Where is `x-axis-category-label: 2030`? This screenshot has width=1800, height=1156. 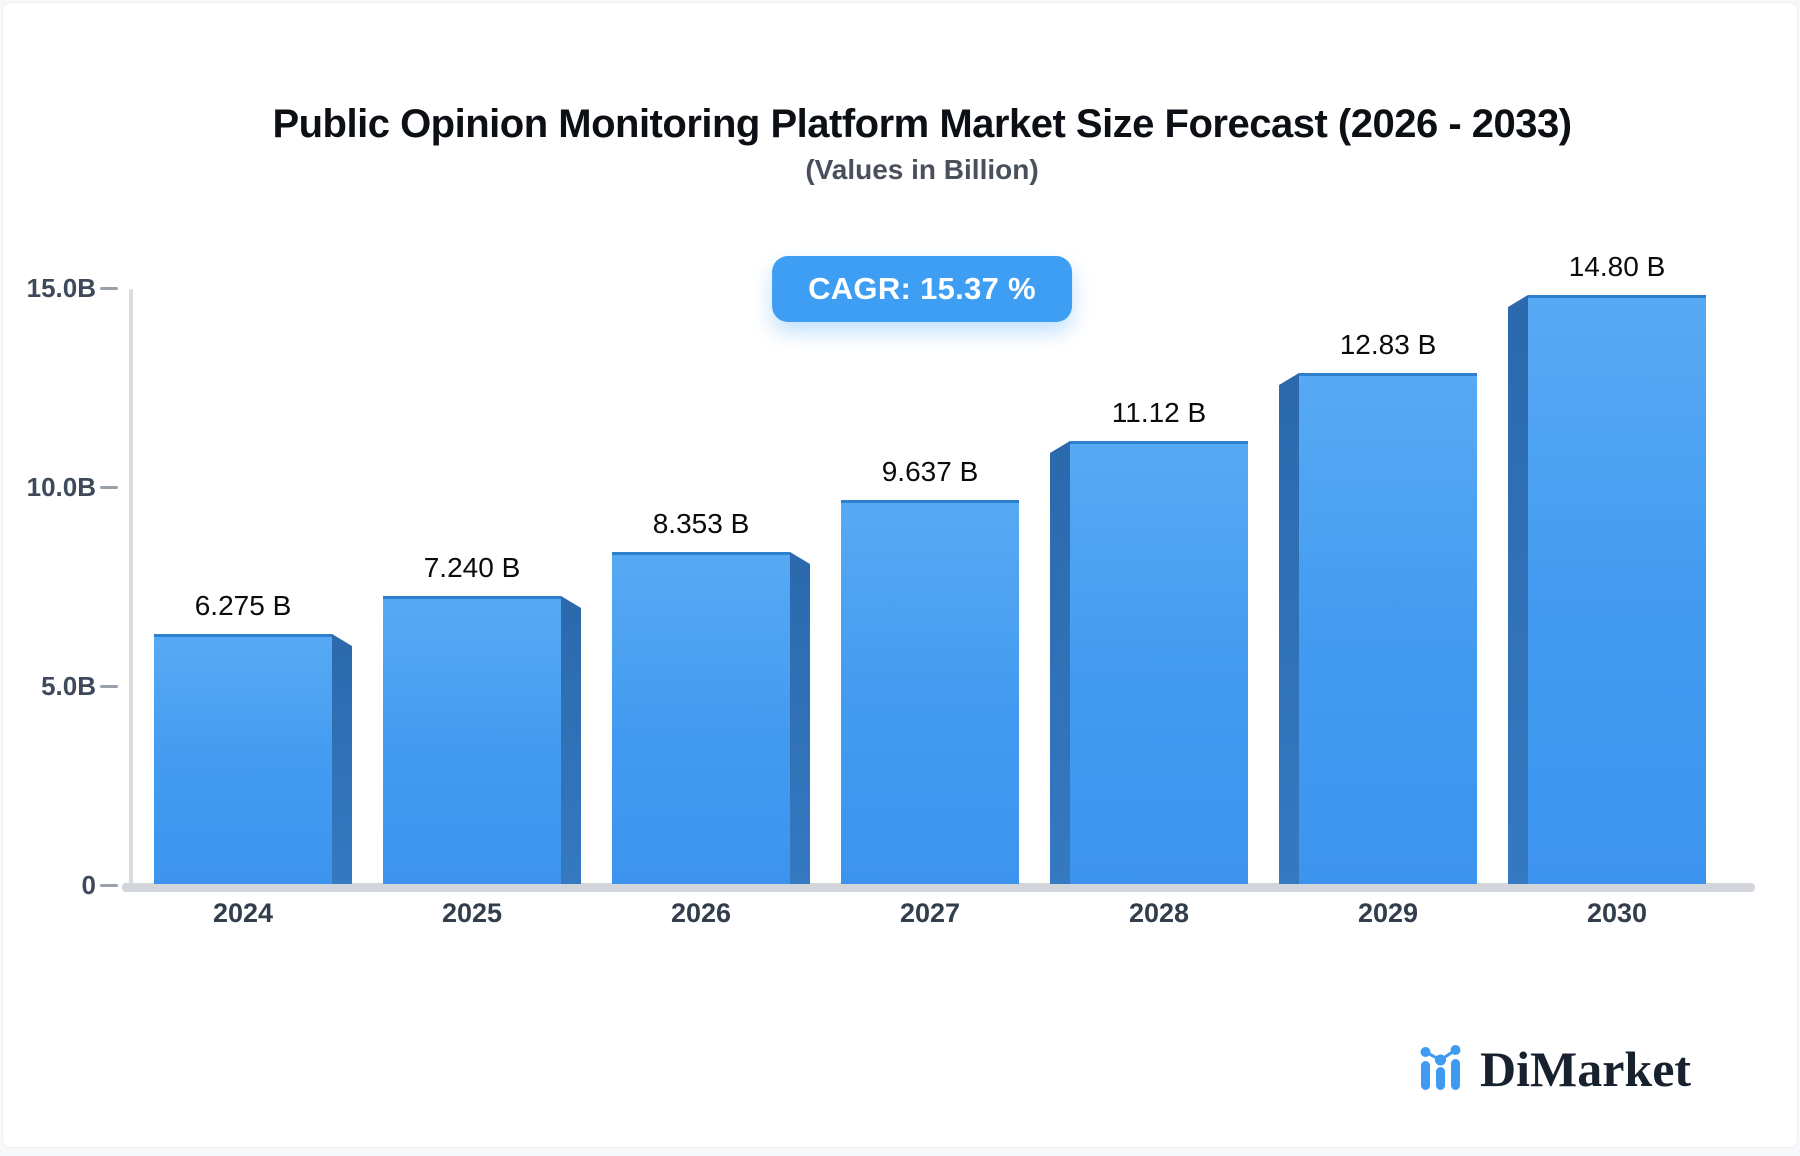
x-axis-category-label: 2030 is located at coordinates (1617, 913).